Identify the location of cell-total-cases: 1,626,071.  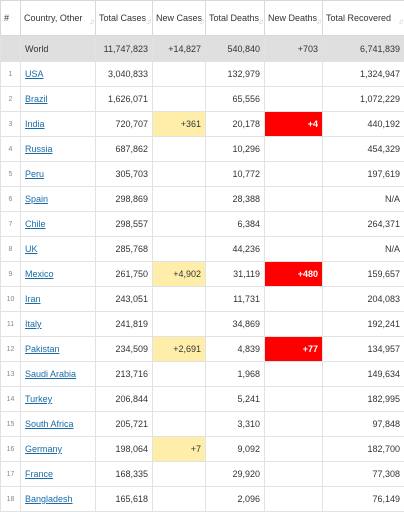
(124, 99).